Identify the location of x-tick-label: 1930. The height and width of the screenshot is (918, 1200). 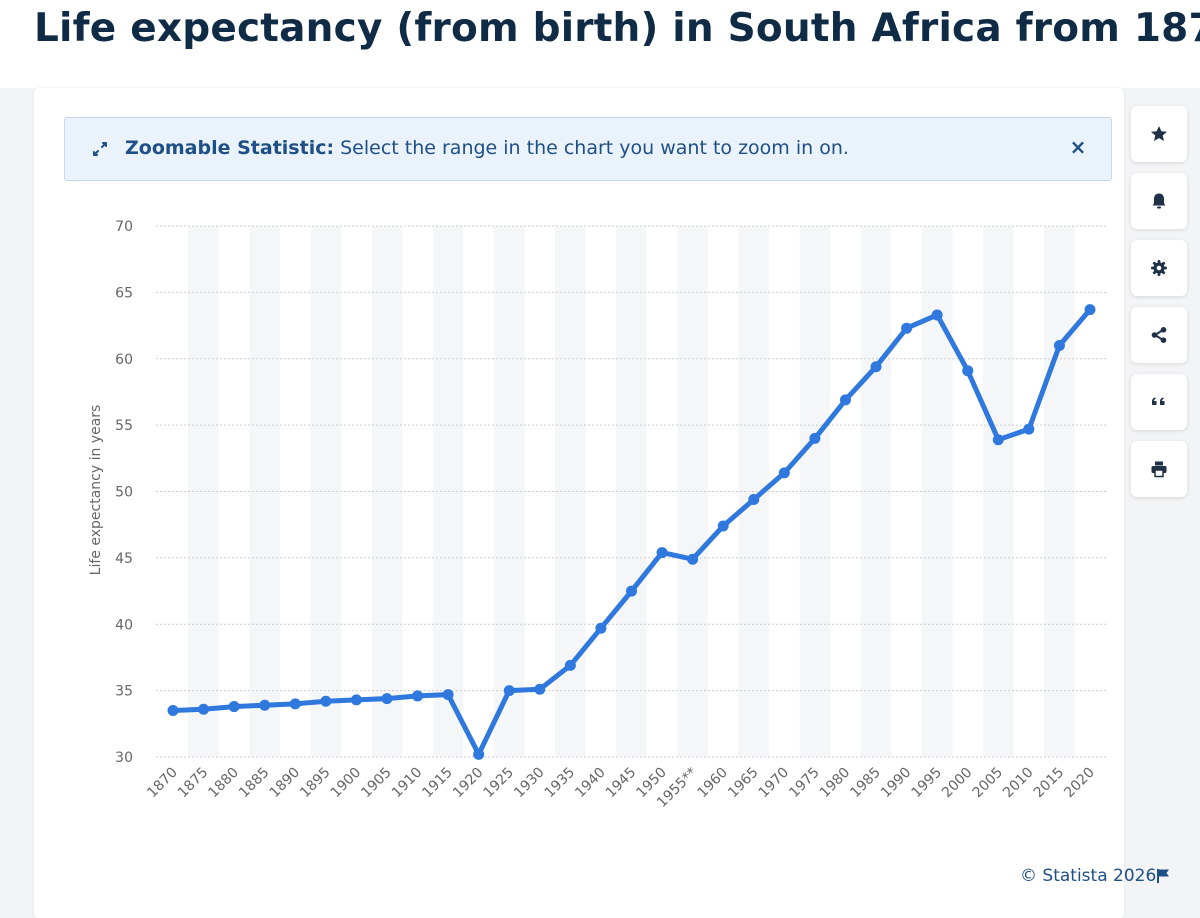
(529, 783).